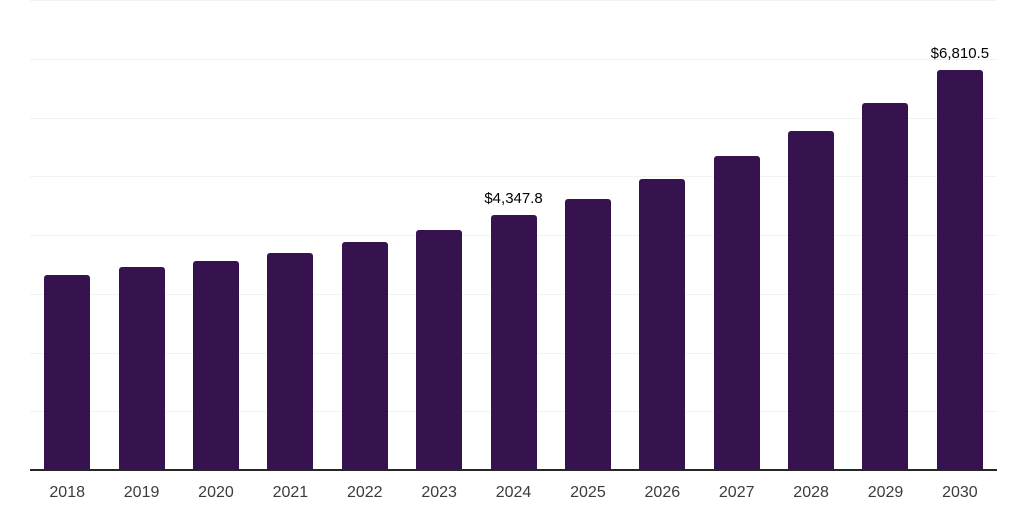 This screenshot has height=512, width=1024. What do you see at coordinates (513, 342) in the screenshot?
I see `bar-2024` at bounding box center [513, 342].